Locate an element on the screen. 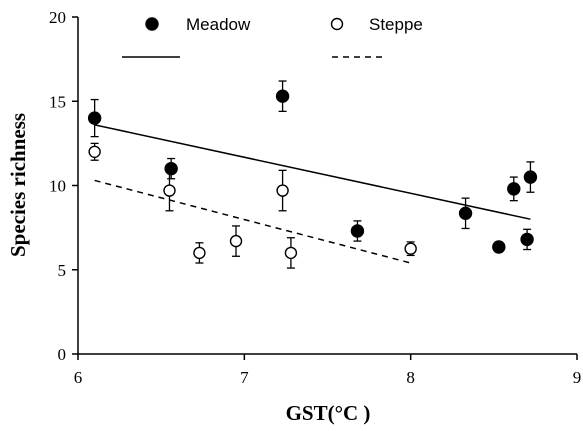 The height and width of the screenshot is (431, 583). y-tick-label: 0 is located at coordinates (62, 354).